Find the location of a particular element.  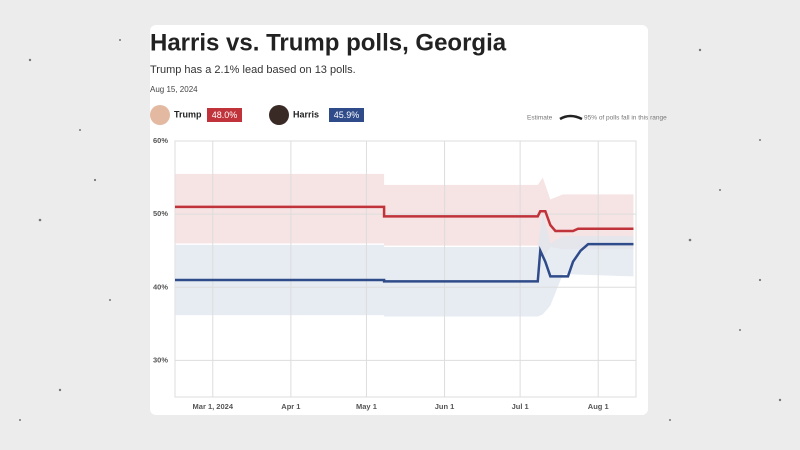

range-band is located at coordinates (404, 265).